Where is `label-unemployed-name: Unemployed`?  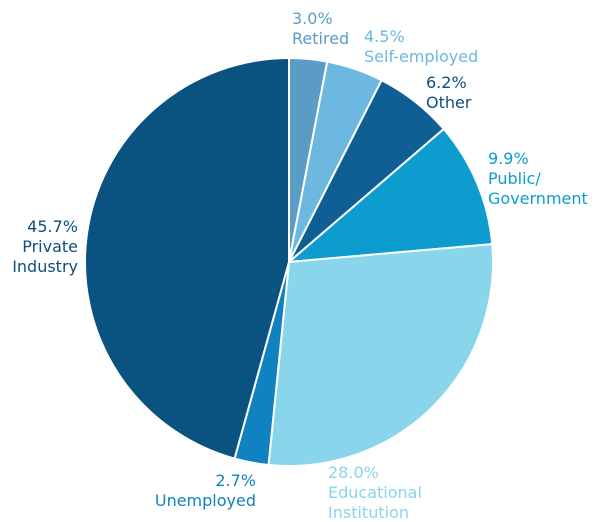 label-unemployed-name: Unemployed is located at coordinates (205, 500).